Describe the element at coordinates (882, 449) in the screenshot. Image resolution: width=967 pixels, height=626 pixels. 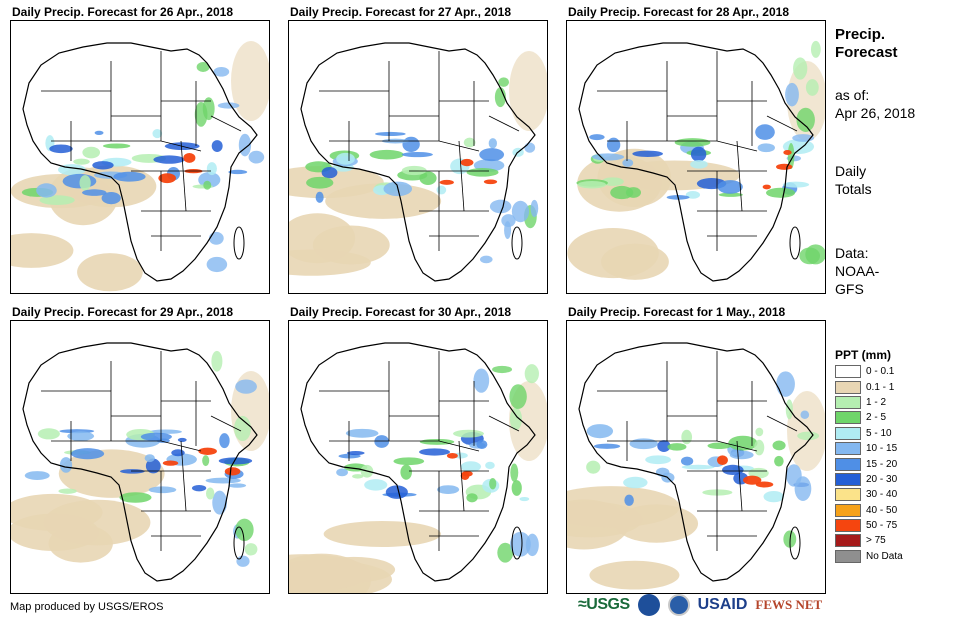
I see `legend-label: 10 - 15` at that location.